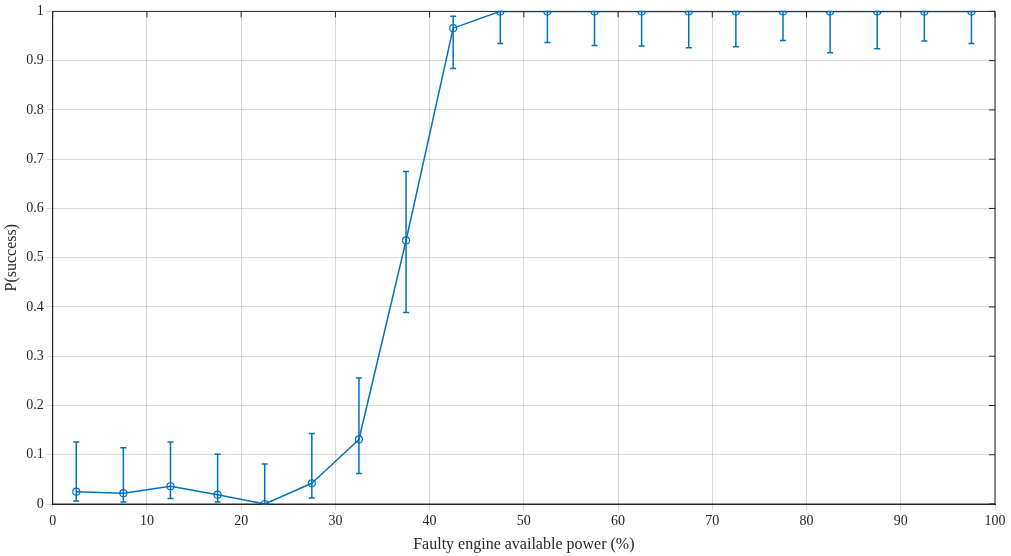  I want to click on y-tick-label: 0.7, so click(35, 158).